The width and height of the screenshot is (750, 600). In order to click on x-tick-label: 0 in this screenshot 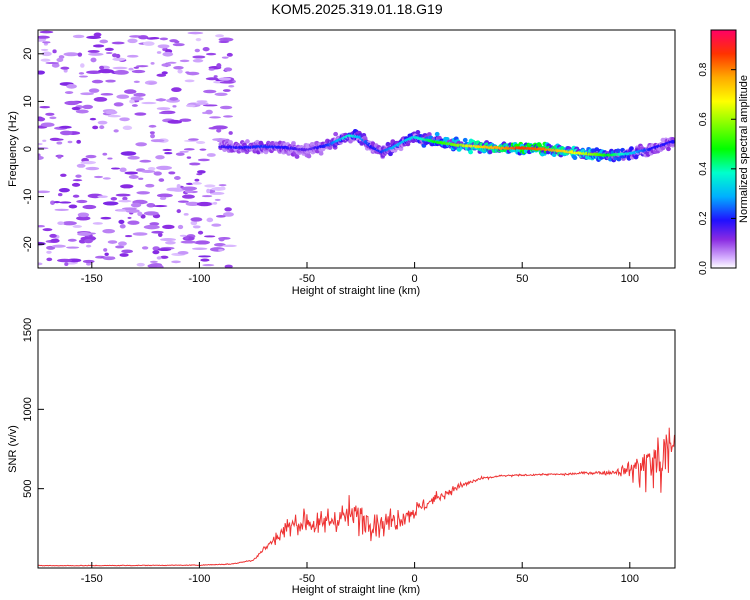, I will do `click(415, 579)`.